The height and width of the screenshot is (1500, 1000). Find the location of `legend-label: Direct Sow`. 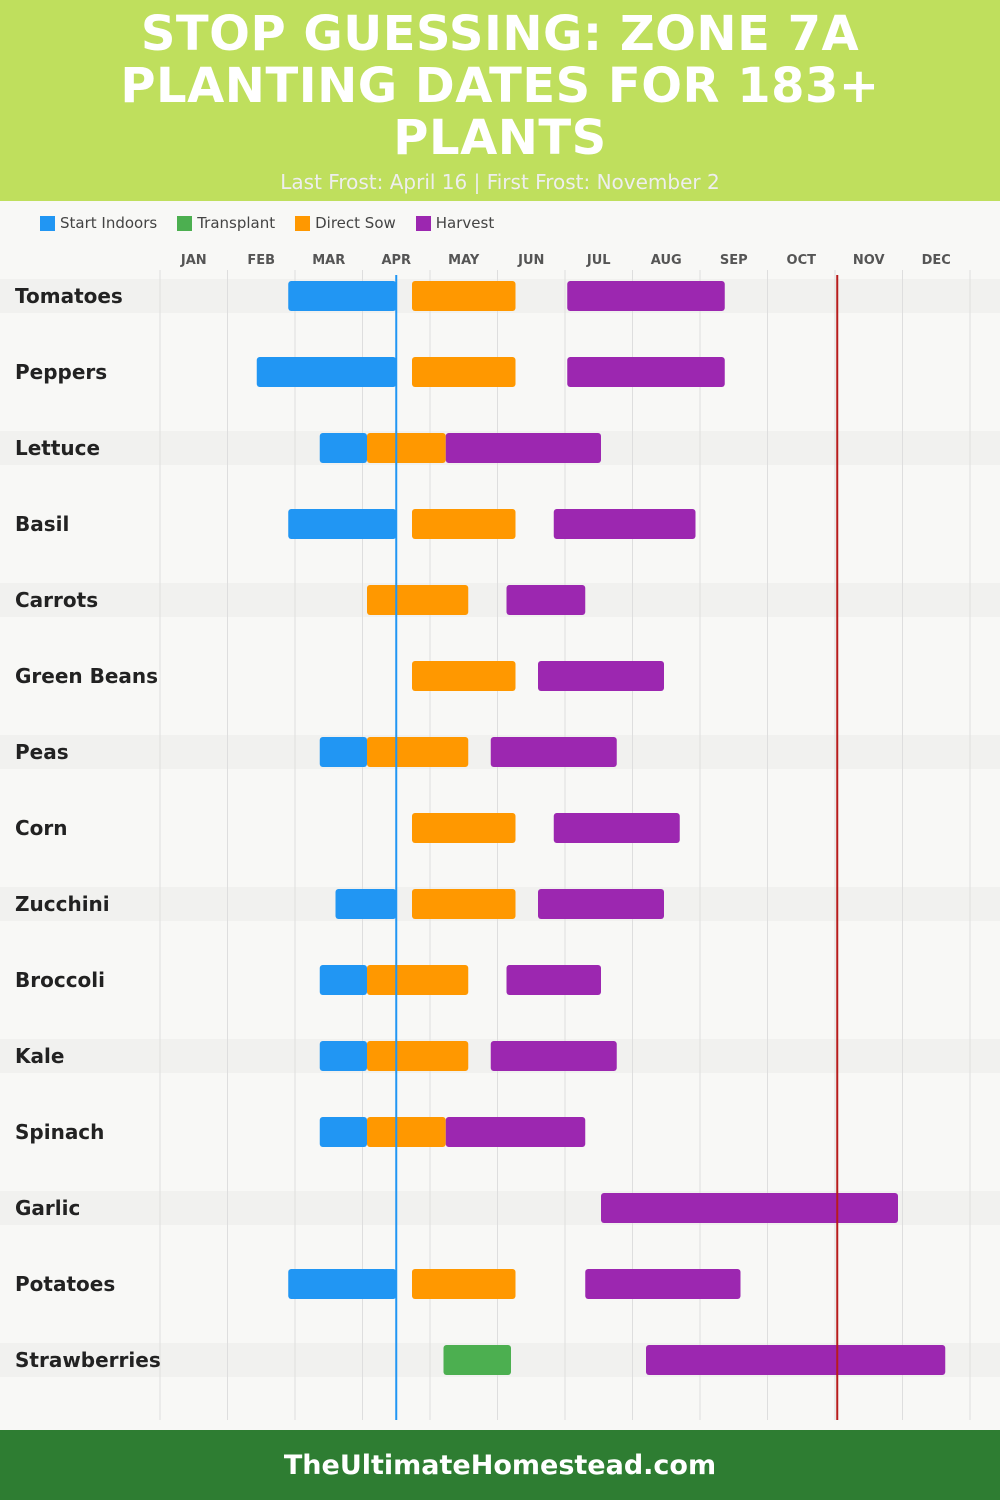

legend-label: Direct Sow is located at coordinates (355, 223).